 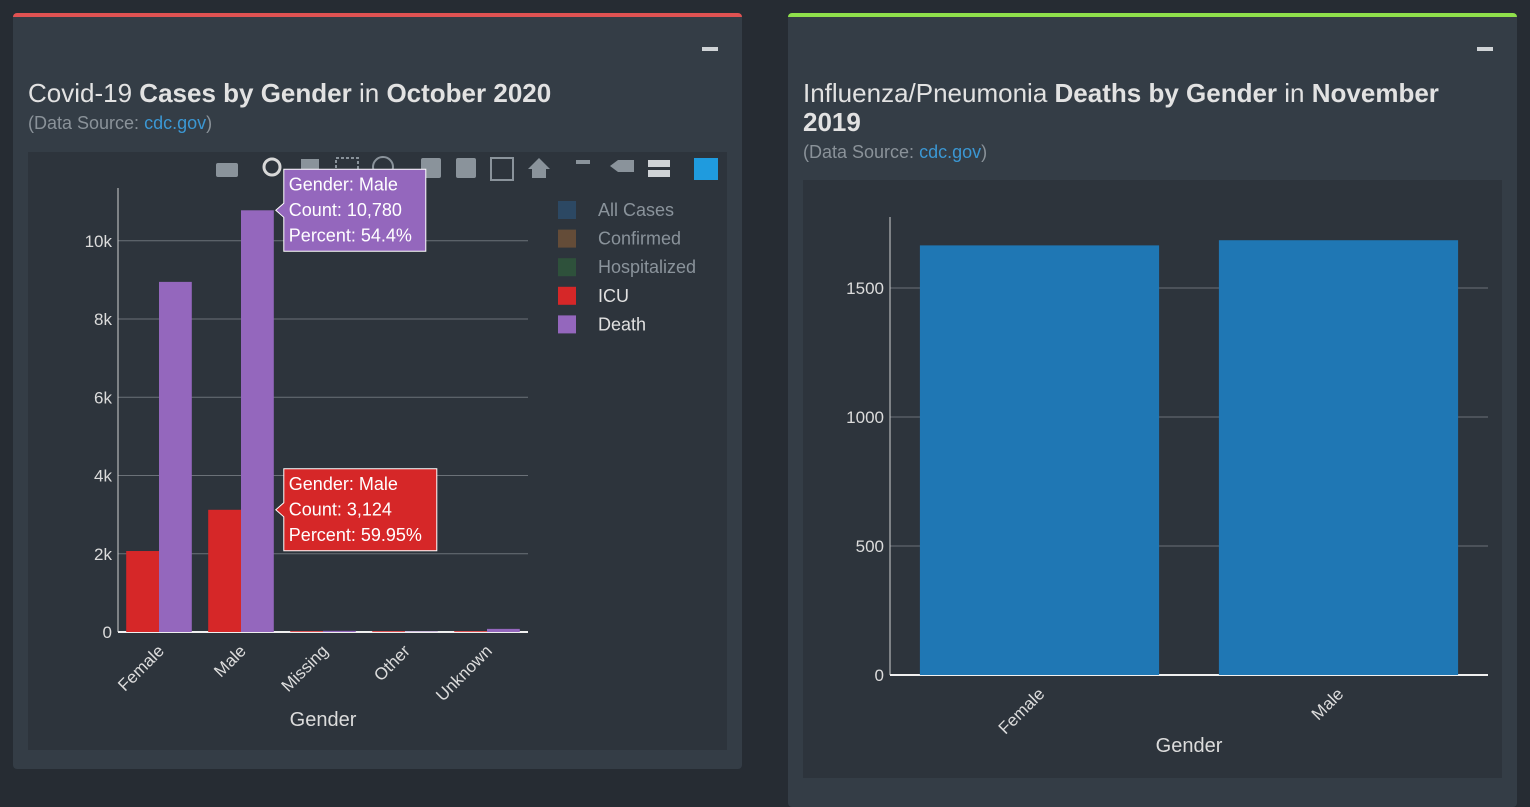 What do you see at coordinates (103, 319) in the screenshot?
I see `y-tick-label: 8k` at bounding box center [103, 319].